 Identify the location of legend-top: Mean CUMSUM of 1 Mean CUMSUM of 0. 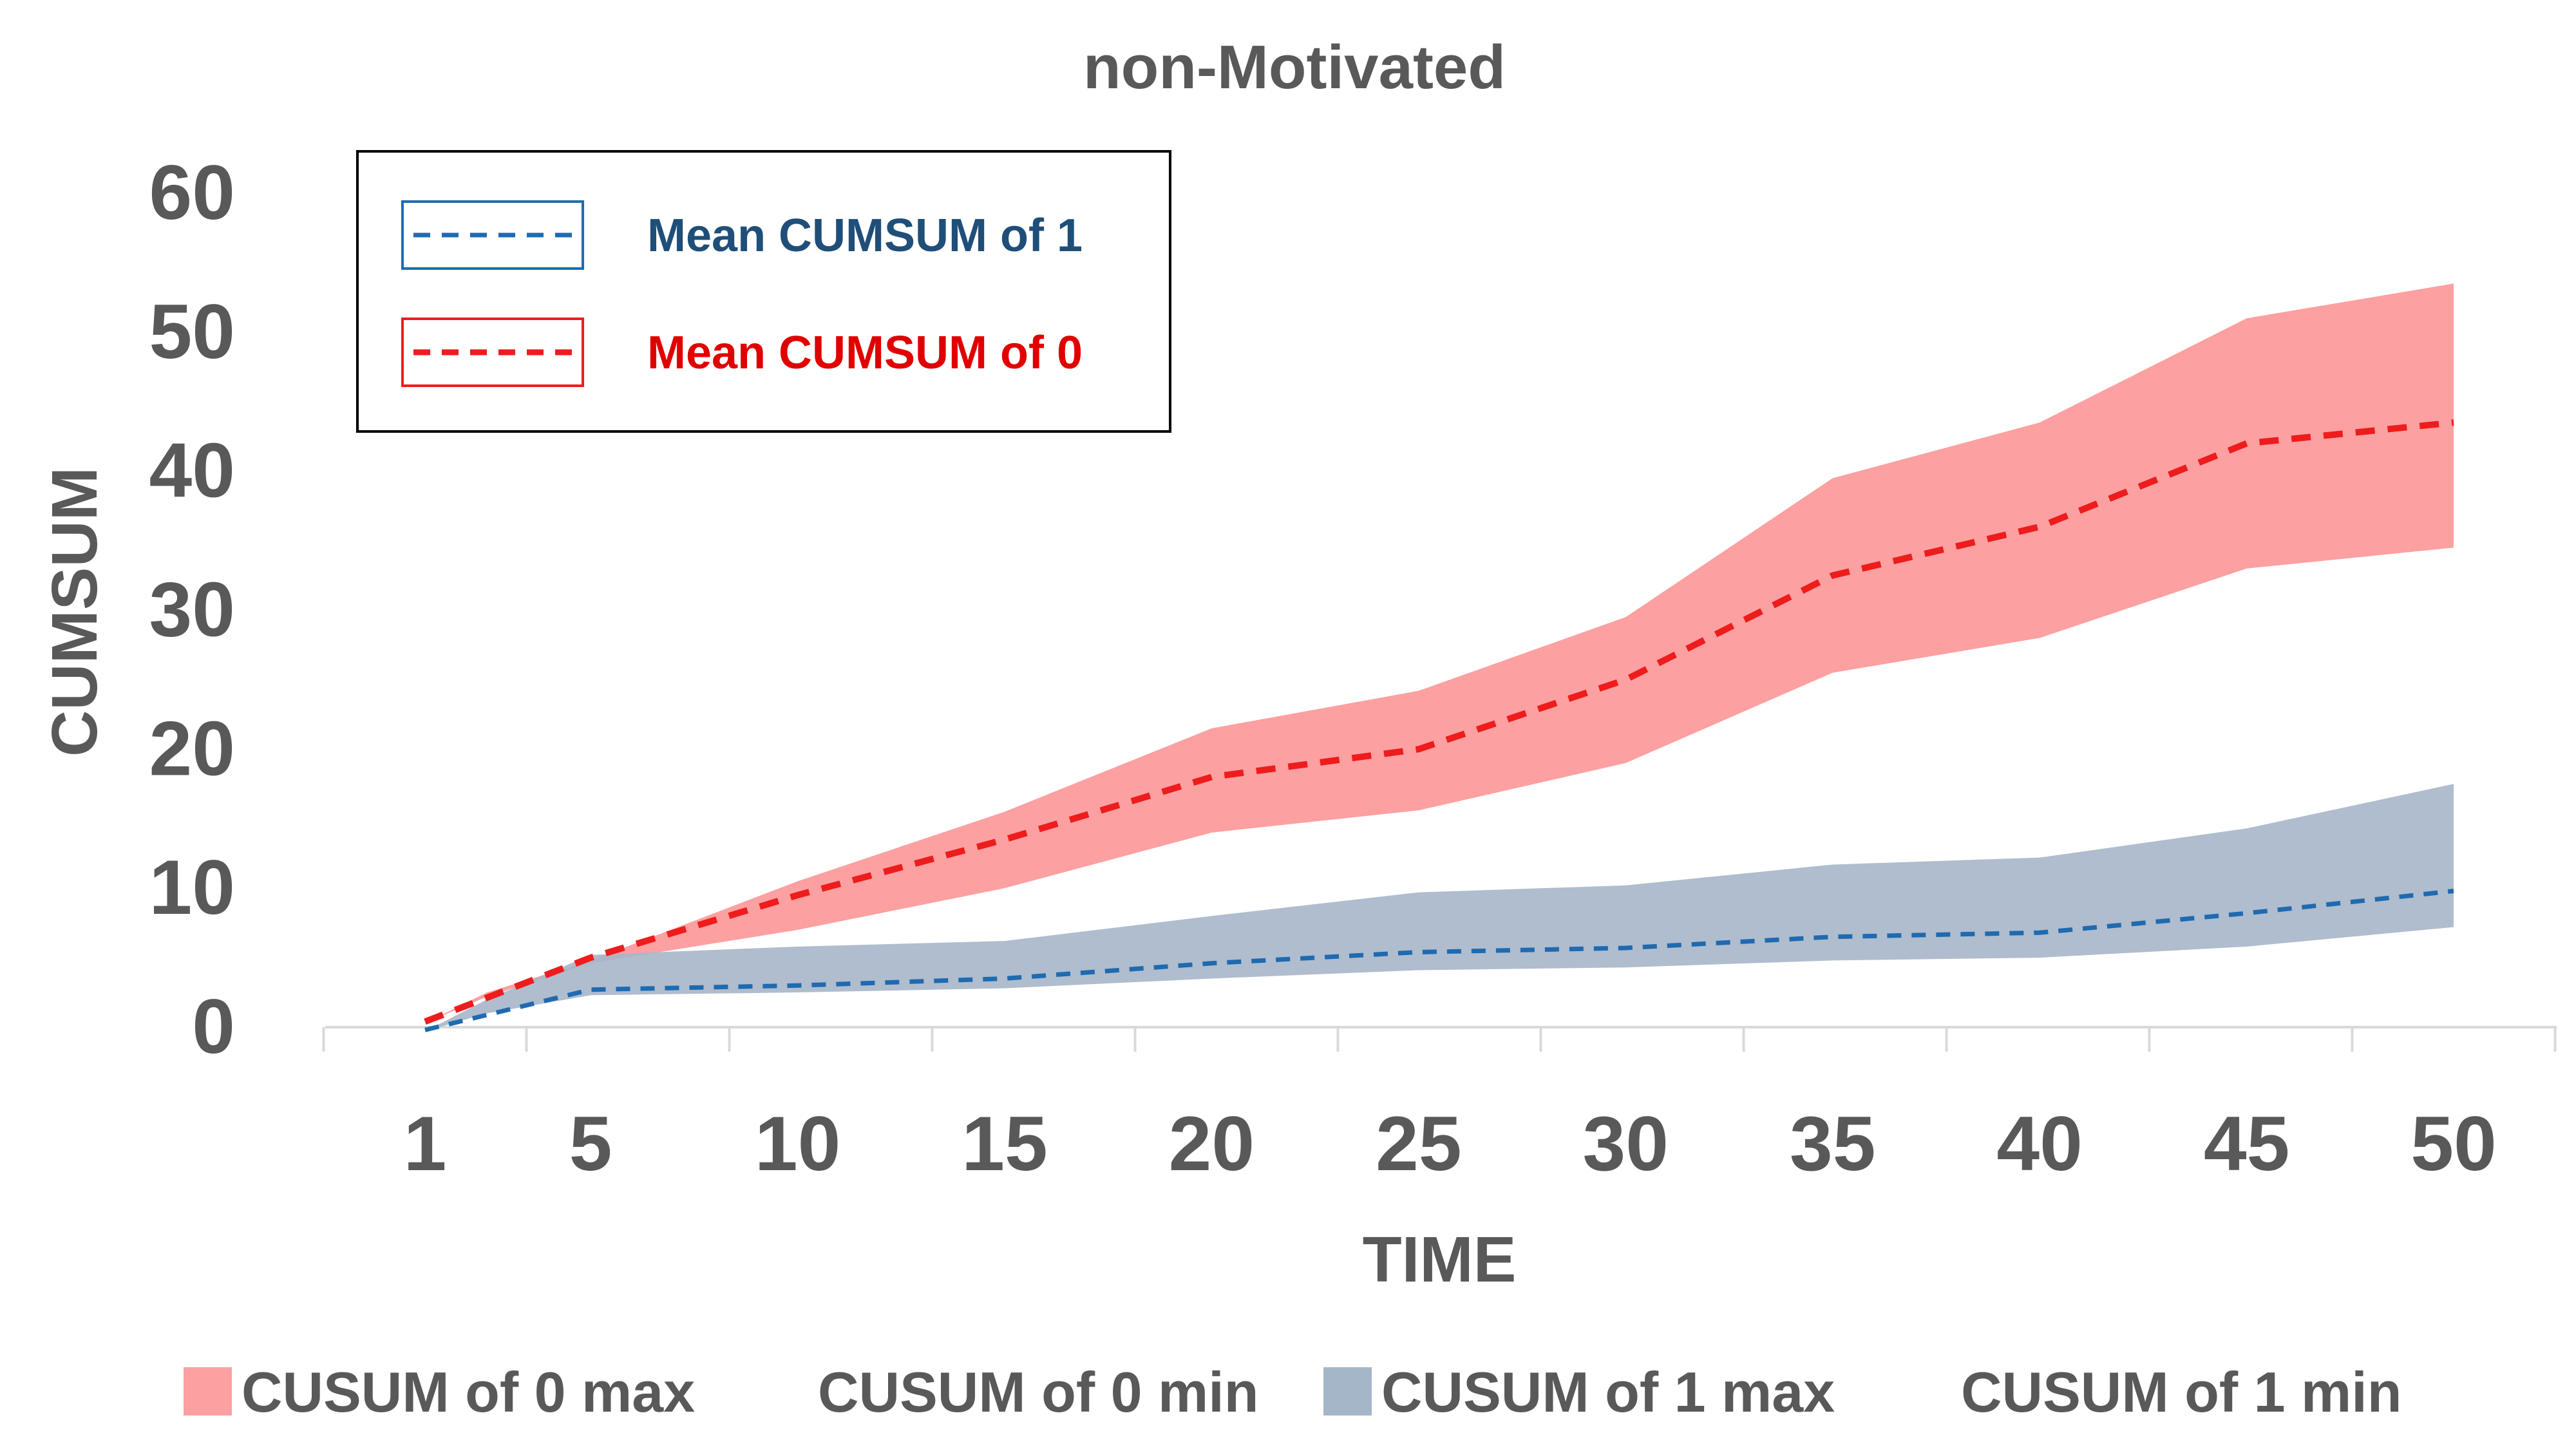
(763, 291).